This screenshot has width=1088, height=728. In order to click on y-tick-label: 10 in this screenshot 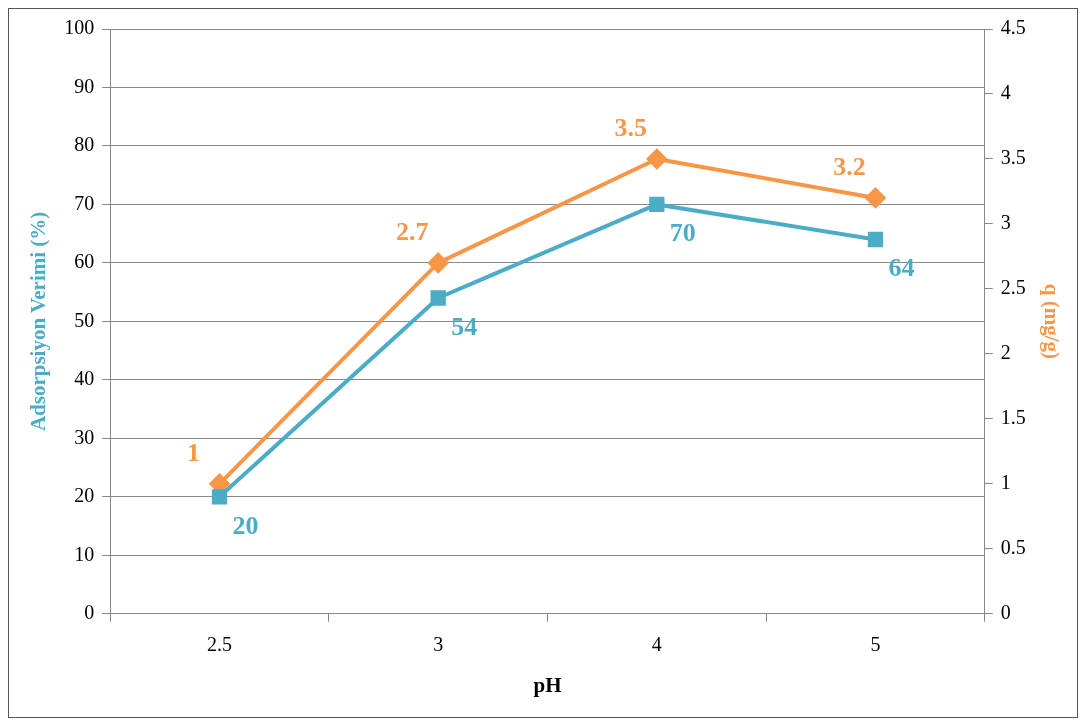, I will do `click(84, 553)`.